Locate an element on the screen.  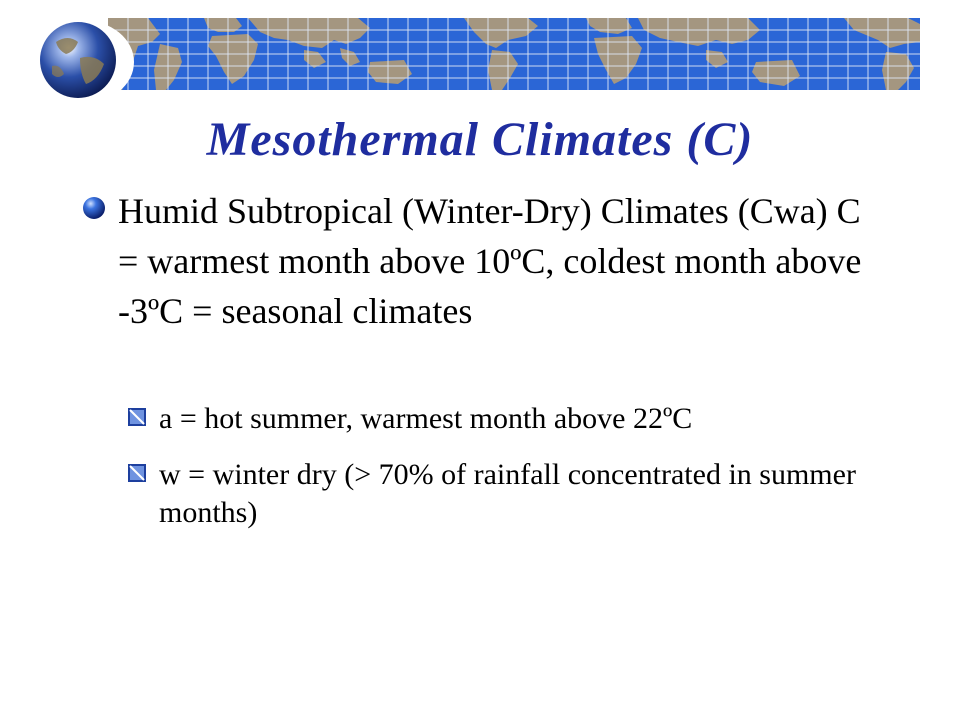
sub-bullet-hot-summer: a = hot summer, warmest month above 22ºC is located at coordinates (498, 419).